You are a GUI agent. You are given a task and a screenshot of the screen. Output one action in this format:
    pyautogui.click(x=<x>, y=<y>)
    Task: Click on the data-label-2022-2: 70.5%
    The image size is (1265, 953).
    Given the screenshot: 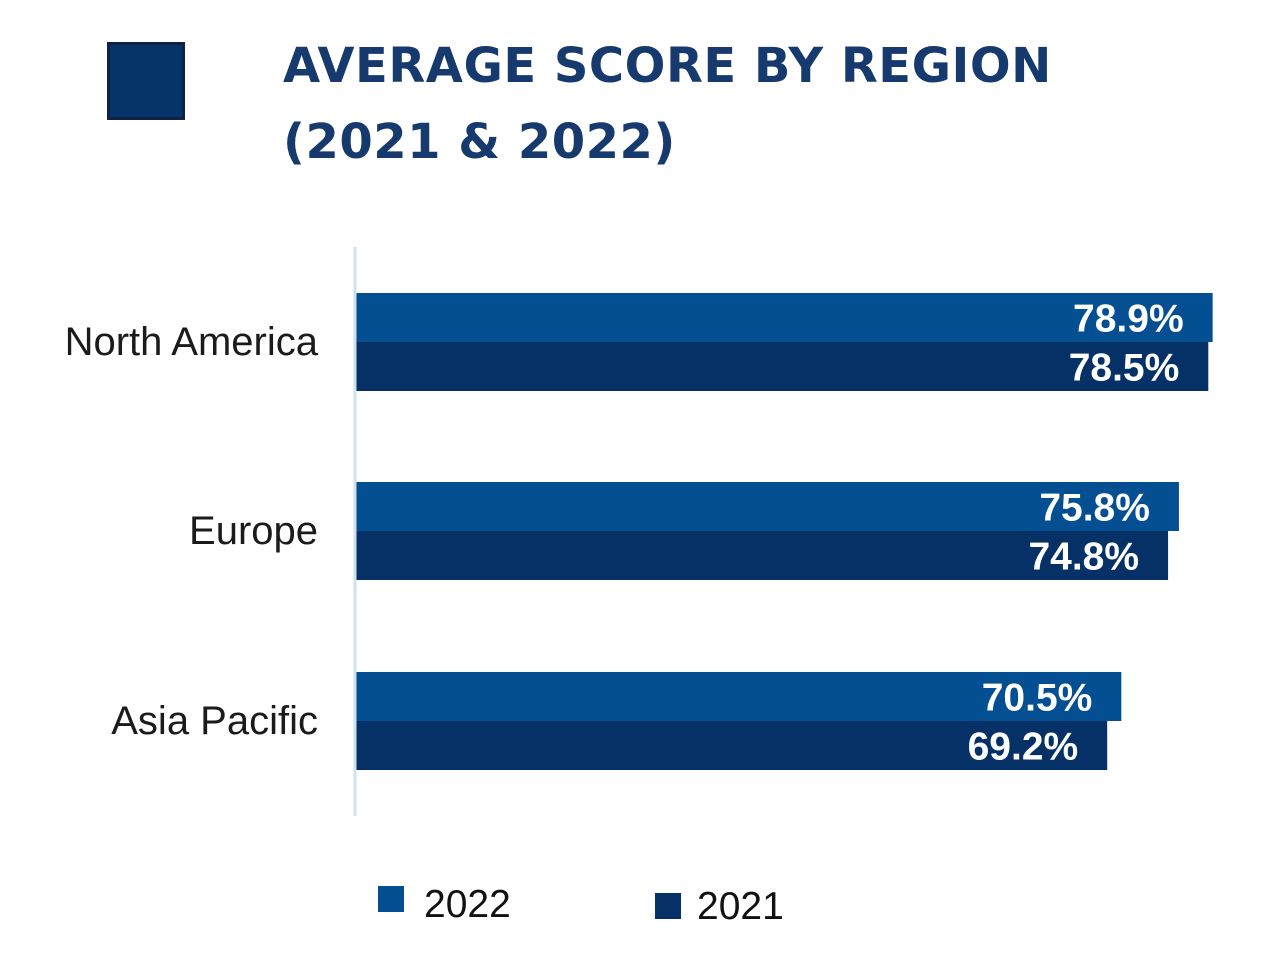 What is the action you would take?
    pyautogui.click(x=1037, y=698)
    